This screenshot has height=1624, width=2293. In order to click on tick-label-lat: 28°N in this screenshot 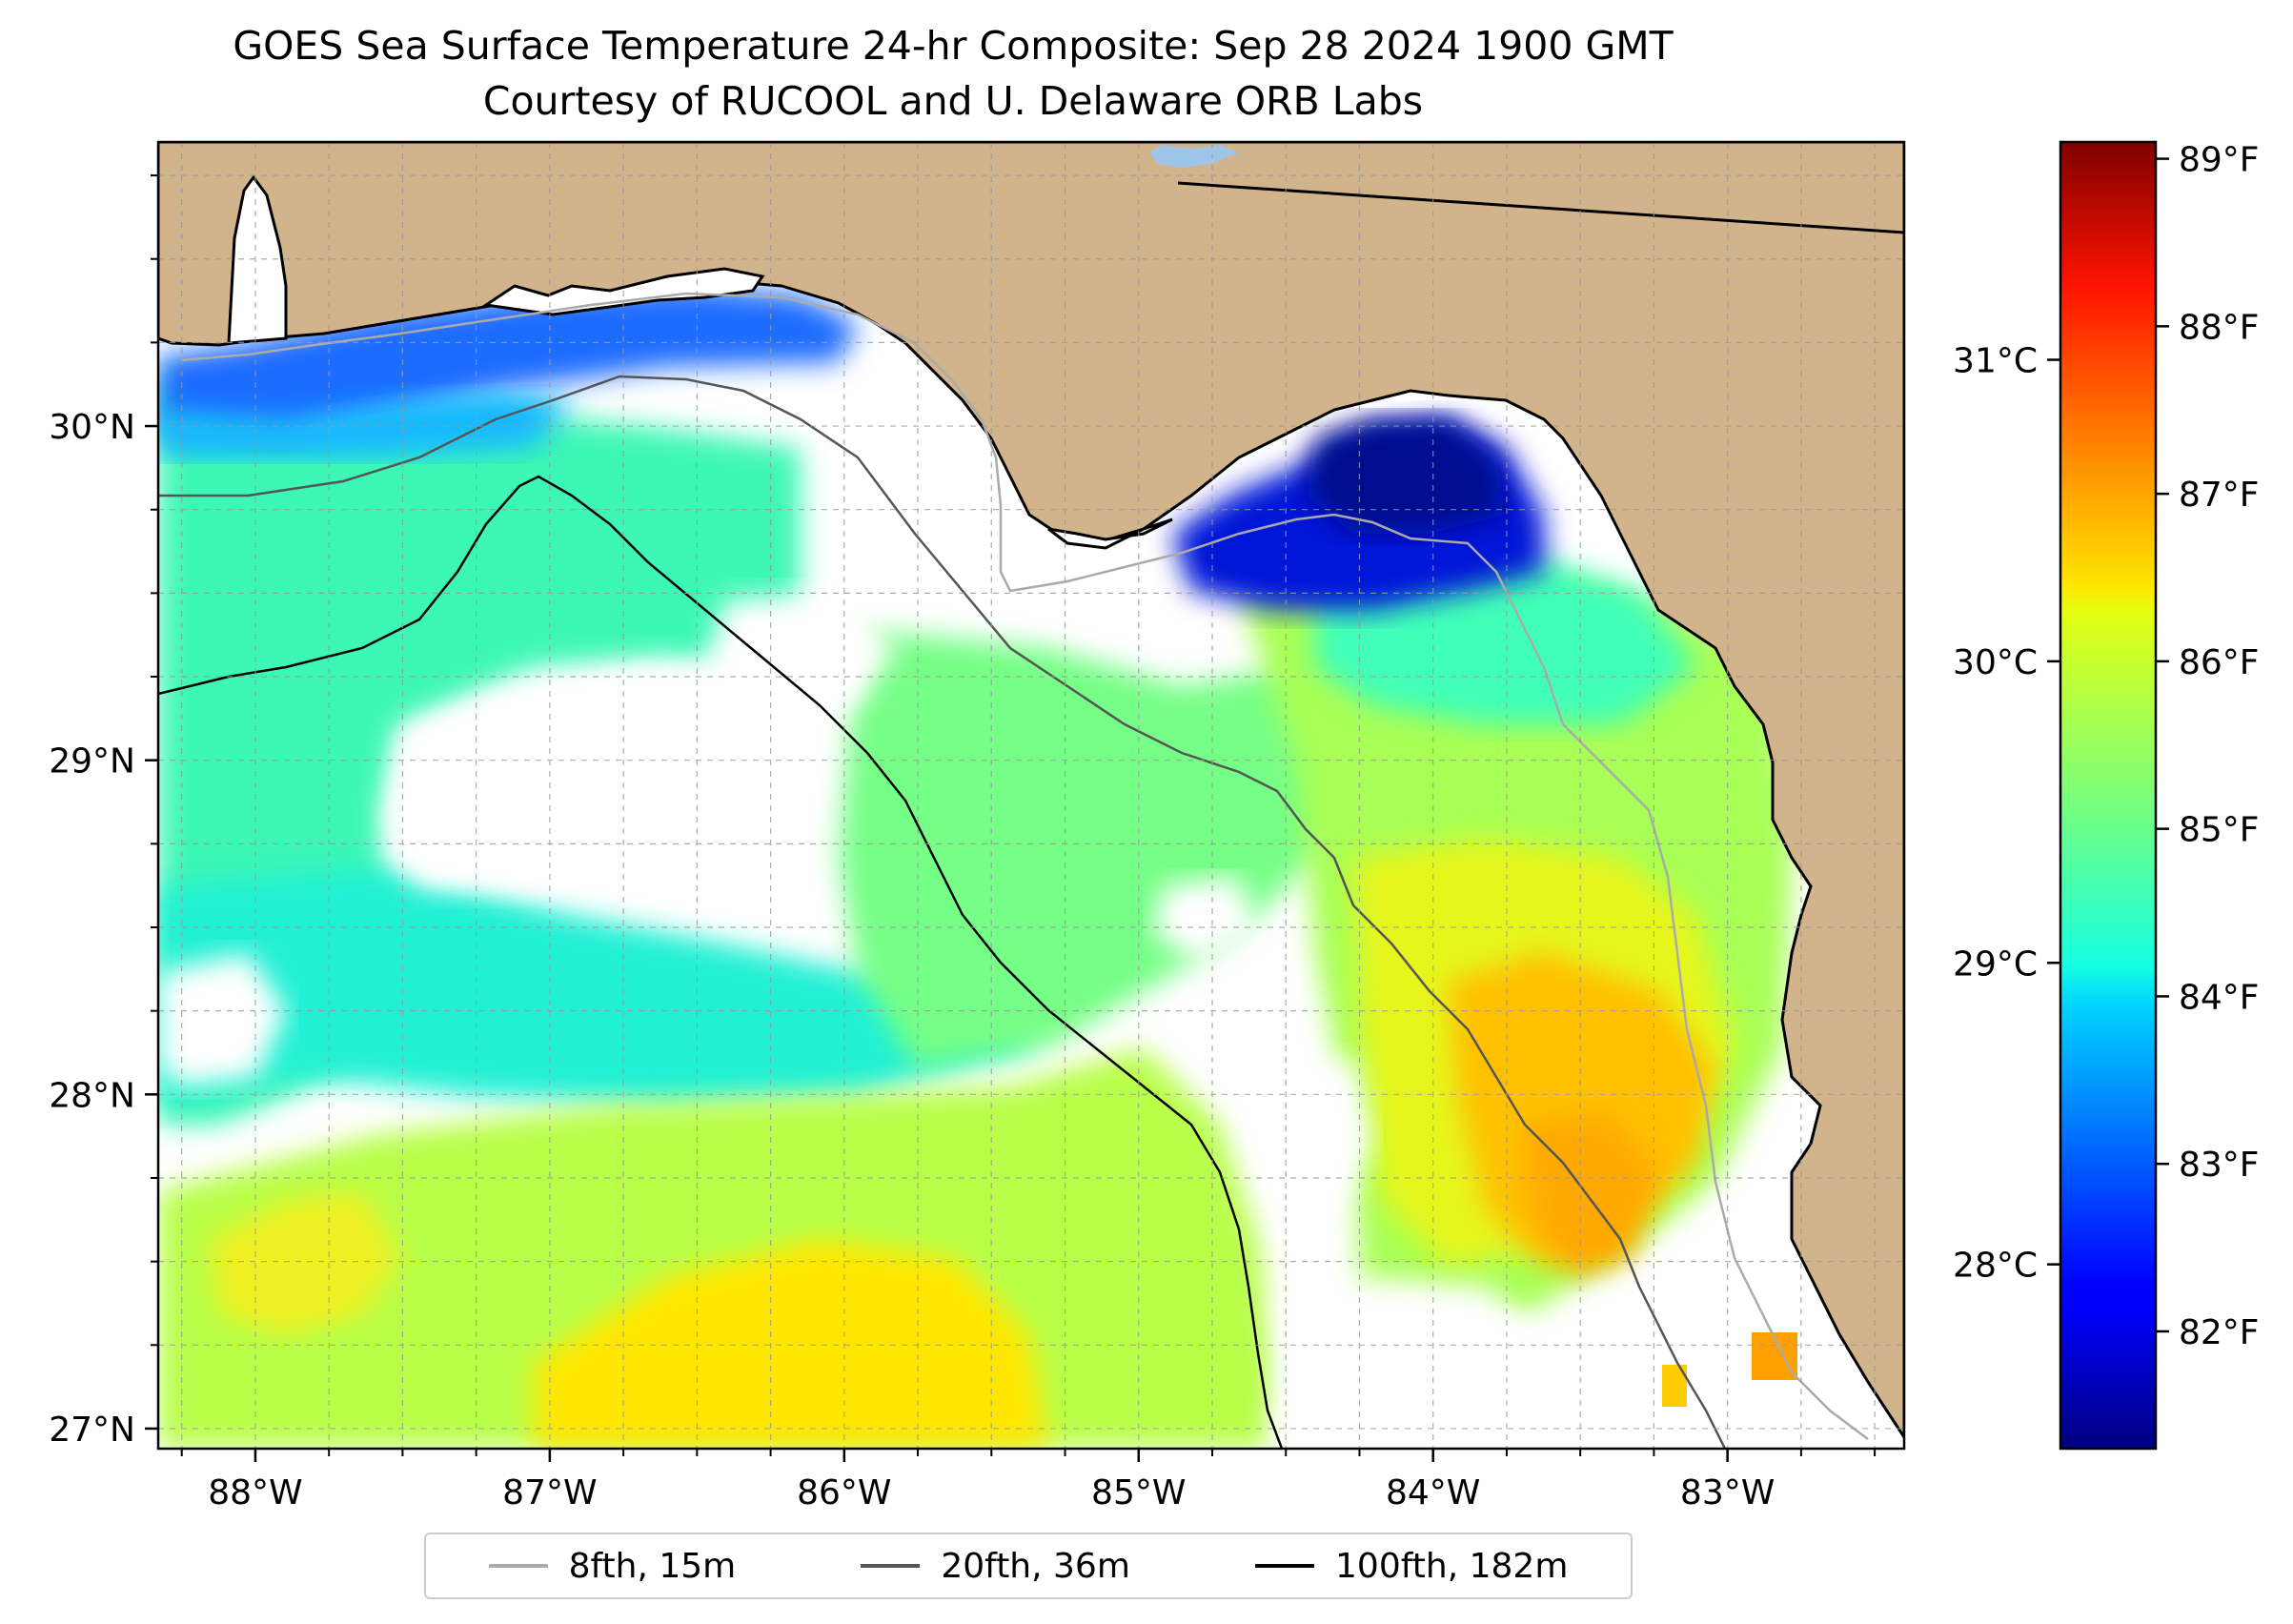, I will do `click(92, 1095)`.